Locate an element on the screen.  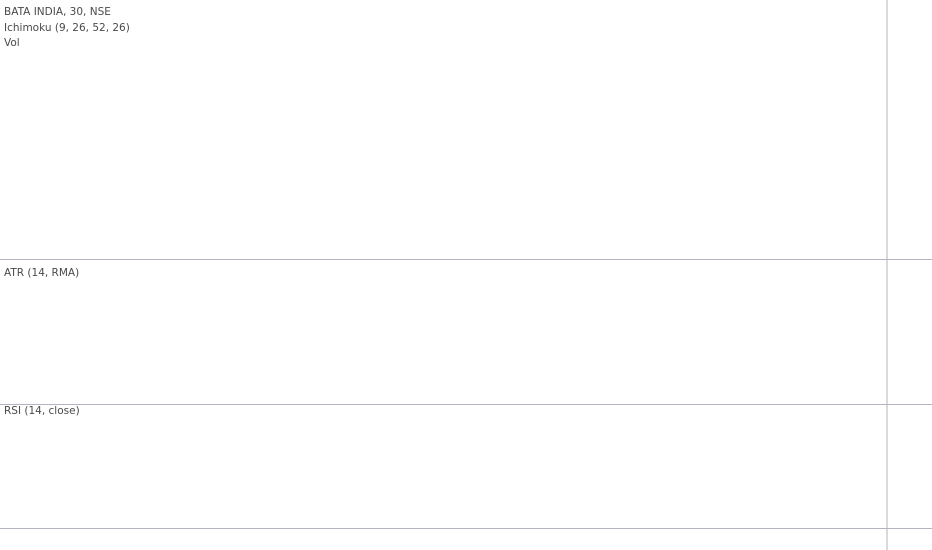
pane-title: RSI (14, close) is located at coordinates (42, 411).